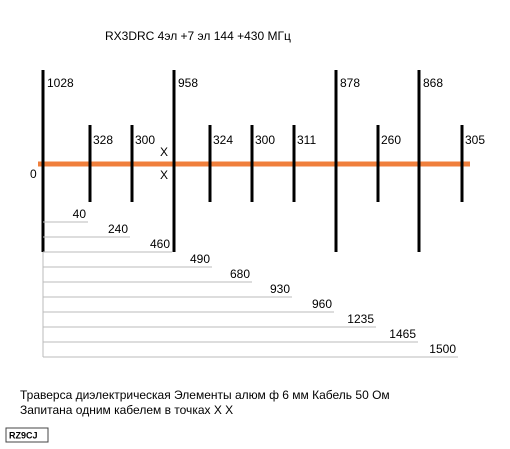 This screenshot has height=449, width=510. Describe the element at coordinates (280, 289) in the screenshot. I see `distance-label: 930` at that location.